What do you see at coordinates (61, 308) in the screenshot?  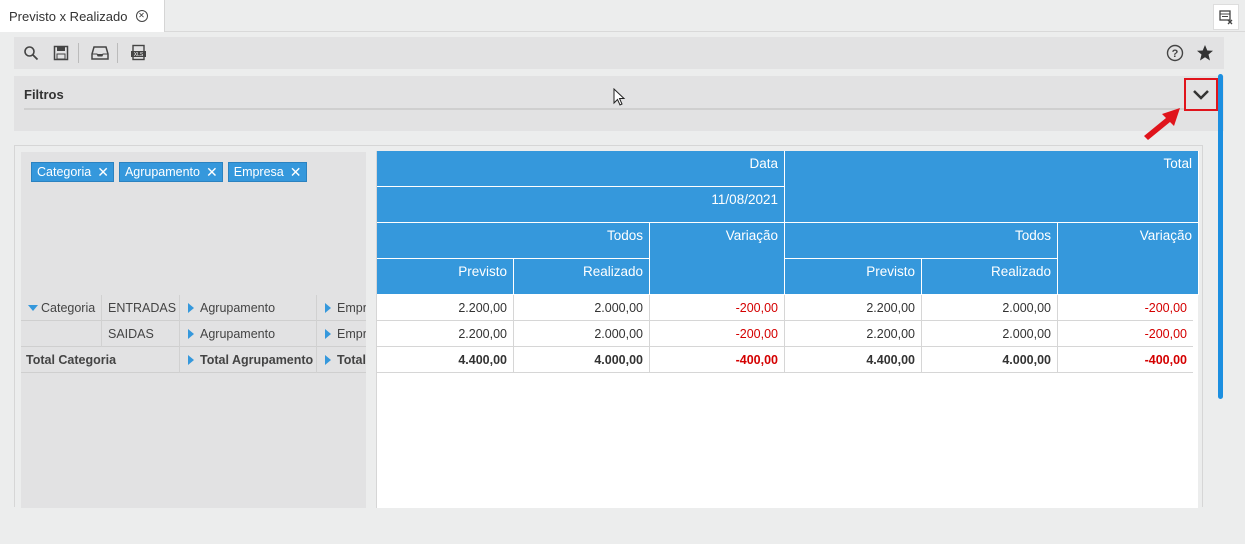 I see `category-header-cell: Categoria` at bounding box center [61, 308].